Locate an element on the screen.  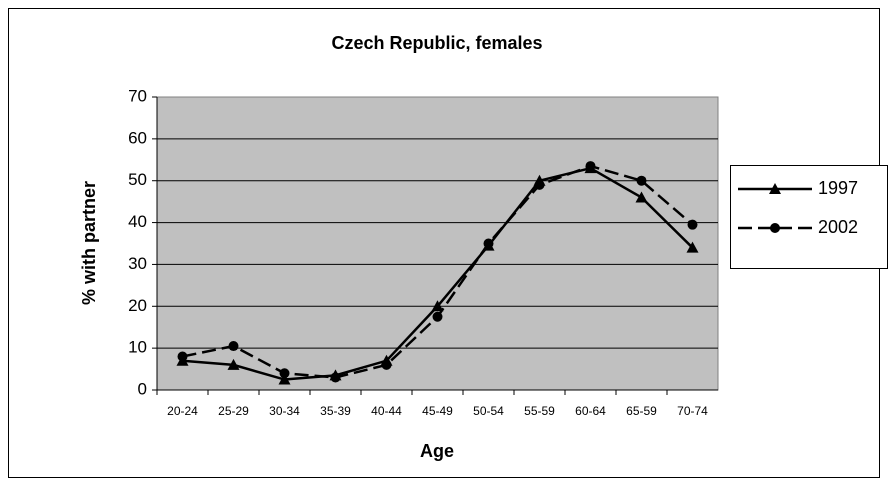
x-tick-label: 35-39 is located at coordinates (335, 411).